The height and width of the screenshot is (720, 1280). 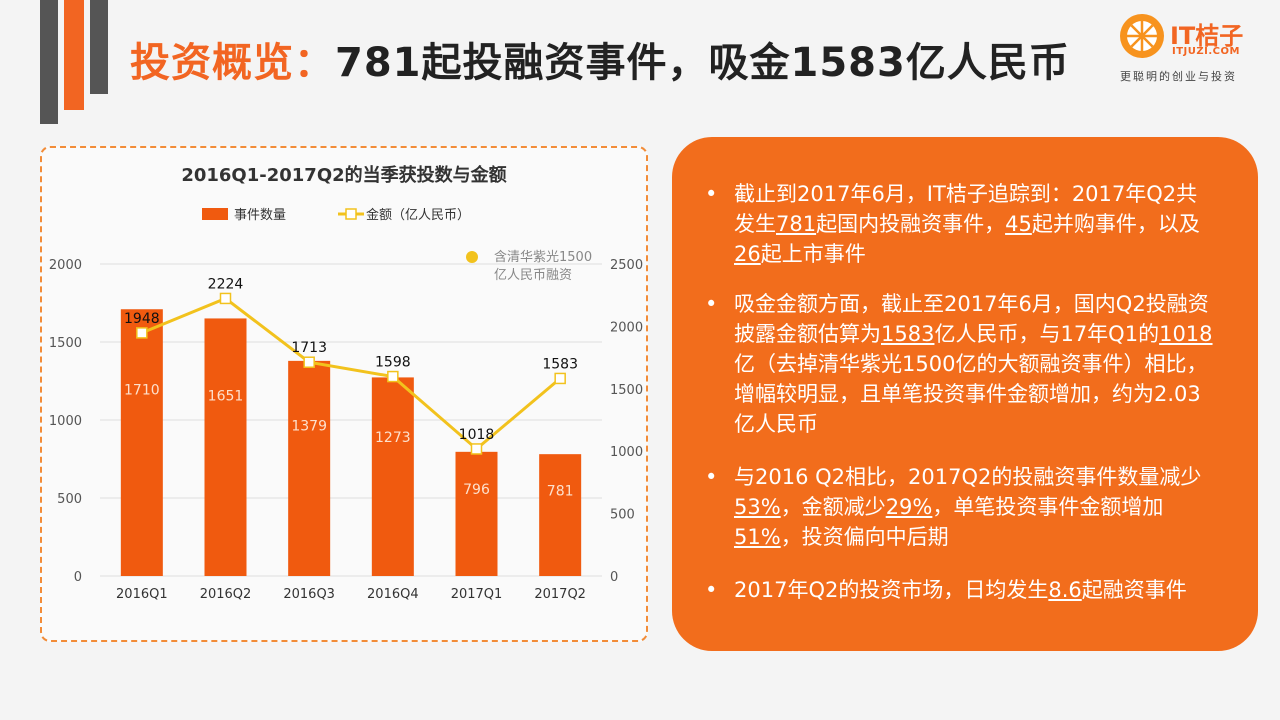 What do you see at coordinates (1048, 507) in the screenshot?
I see `summary-text: ，单笔投资事件金额增加` at bounding box center [1048, 507].